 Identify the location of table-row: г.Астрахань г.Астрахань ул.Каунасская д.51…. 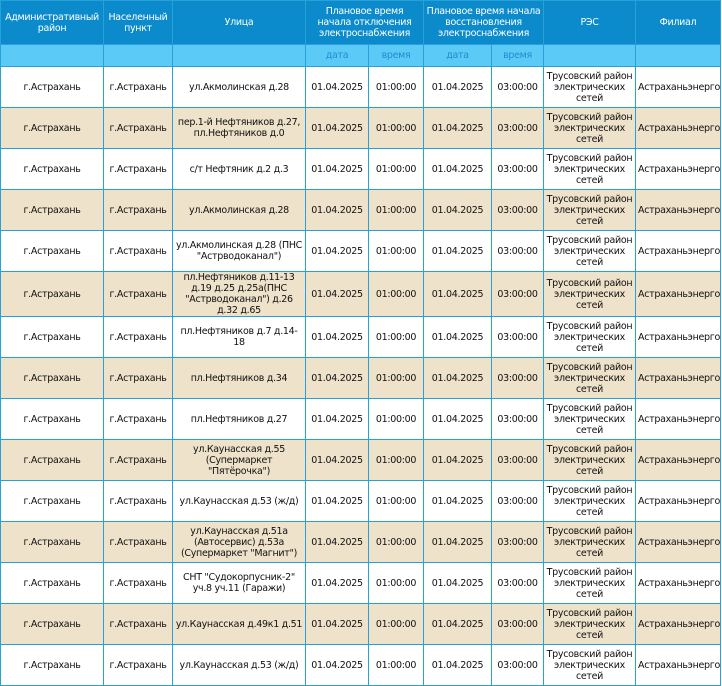
(360, 542).